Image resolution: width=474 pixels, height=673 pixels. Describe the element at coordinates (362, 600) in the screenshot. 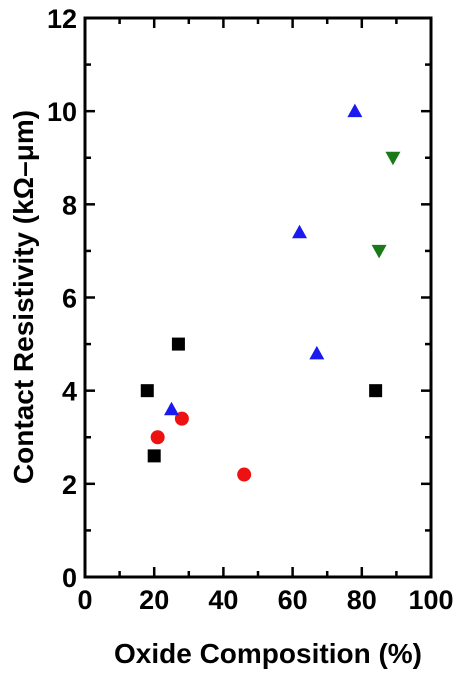

I see `x-tick-label: 80` at that location.